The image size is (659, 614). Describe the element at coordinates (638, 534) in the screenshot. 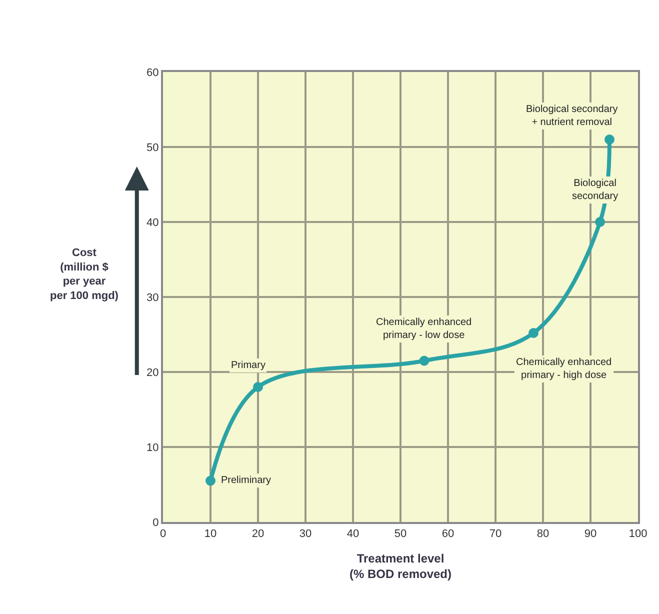

I see `x-tick-label: 100` at that location.